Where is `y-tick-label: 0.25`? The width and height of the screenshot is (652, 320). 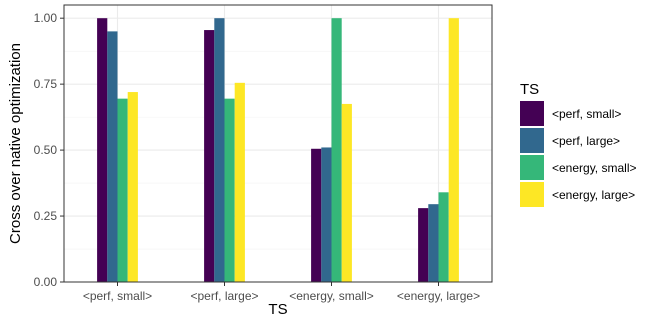 y-tick-label: 0.25 is located at coordinates (46, 216).